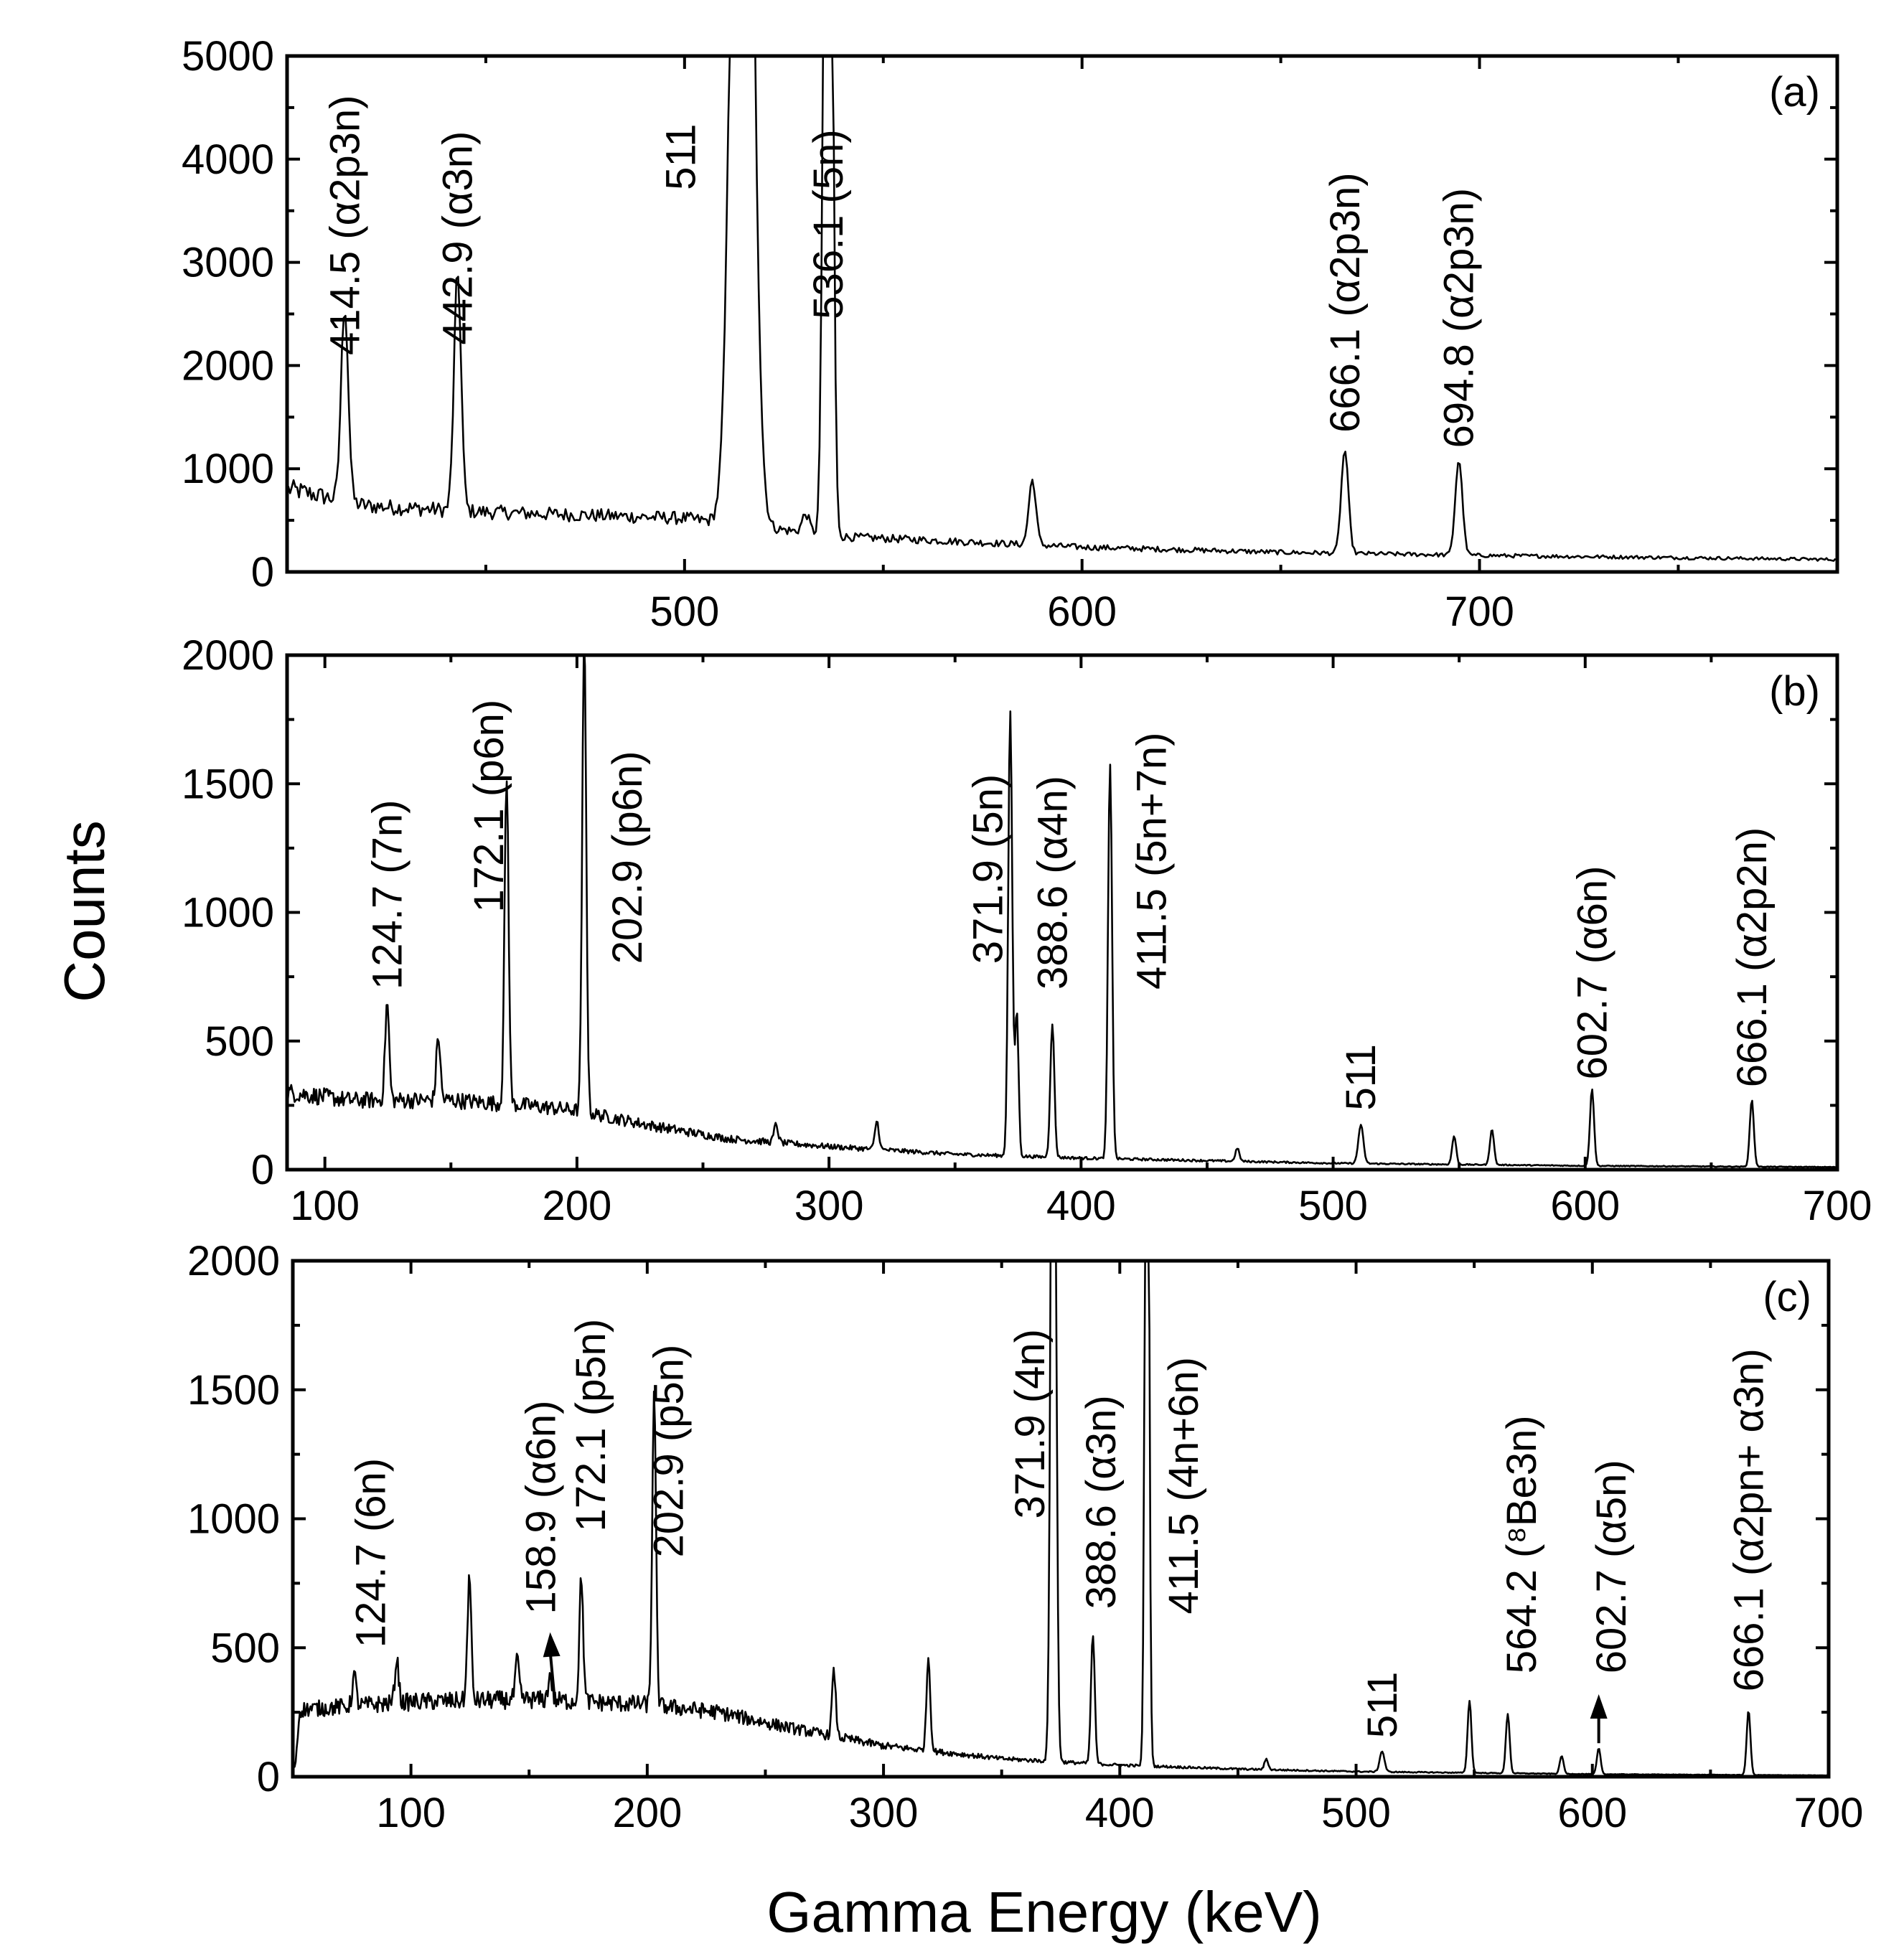  What do you see at coordinates (84, 911) in the screenshot?
I see `y-axis-title: Counts` at bounding box center [84, 911].